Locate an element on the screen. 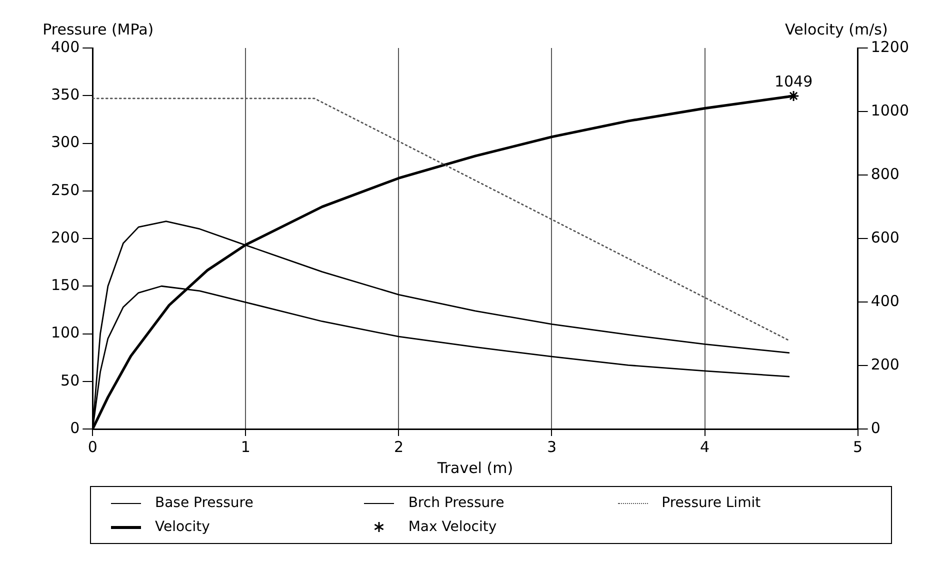  x-tick-label: 4 is located at coordinates (705, 447).